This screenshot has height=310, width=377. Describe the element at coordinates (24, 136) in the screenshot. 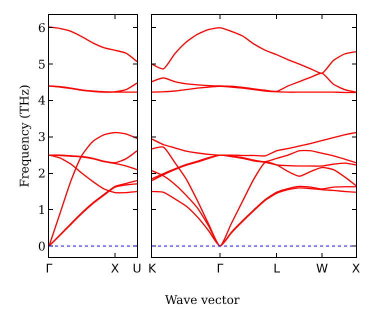

I see `y-axis-title: Frequency (THz)` at that location.